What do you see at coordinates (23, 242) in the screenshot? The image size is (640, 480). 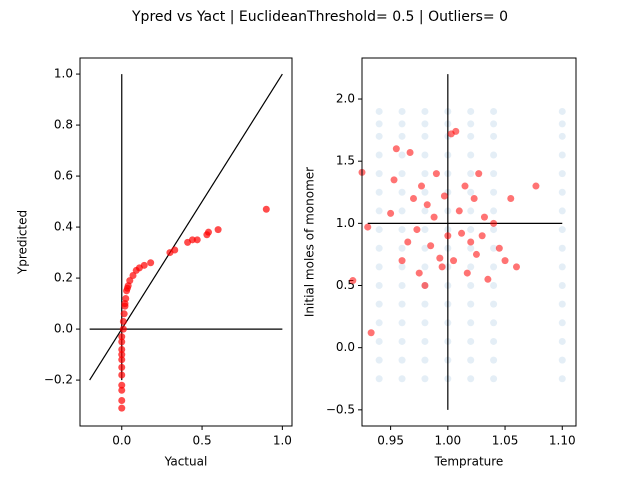 I see `y-axis-label: Ypredicted` at bounding box center [23, 242].